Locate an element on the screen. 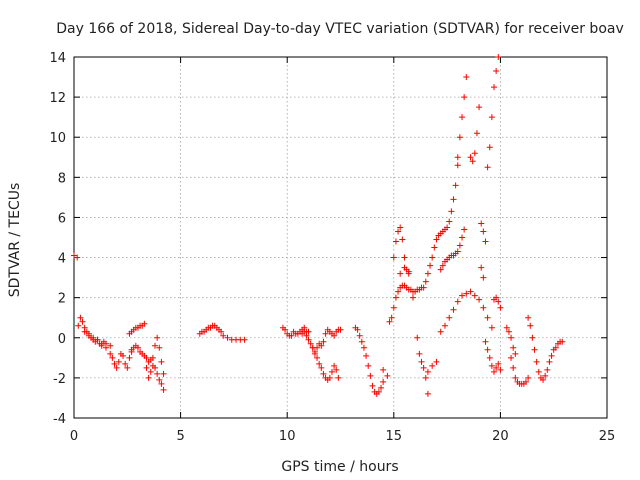 Image resolution: width=640 pixels, height=480 pixels. series-arc14 is located at coordinates (385, 372).